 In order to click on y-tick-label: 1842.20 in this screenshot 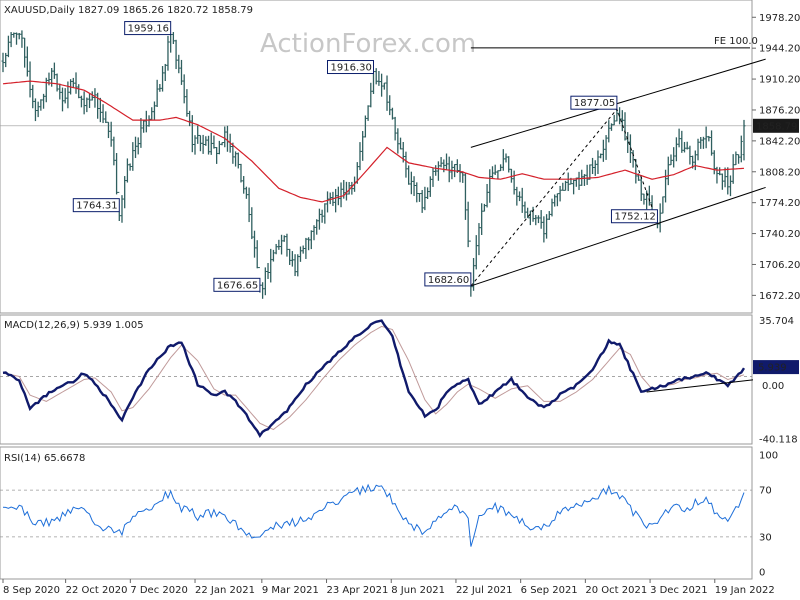, I will do `click(779, 141)`.